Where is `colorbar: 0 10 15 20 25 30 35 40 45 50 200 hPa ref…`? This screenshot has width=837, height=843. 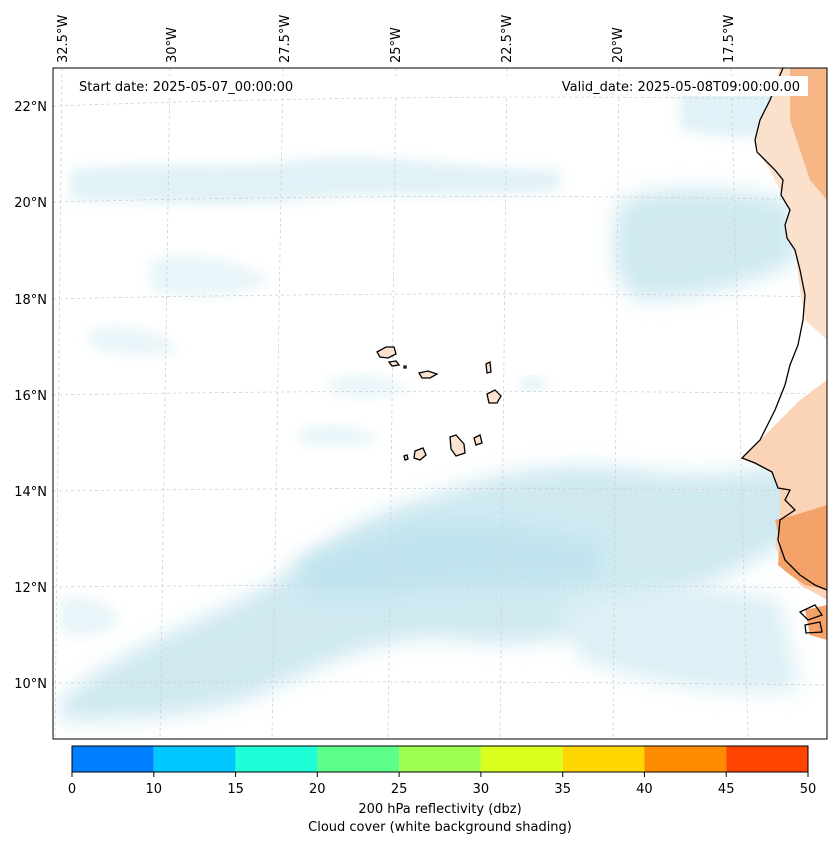
colorbar: 0 10 15 20 25 30 35 40 45 50 200 hPa ref… is located at coordinates (442, 790).